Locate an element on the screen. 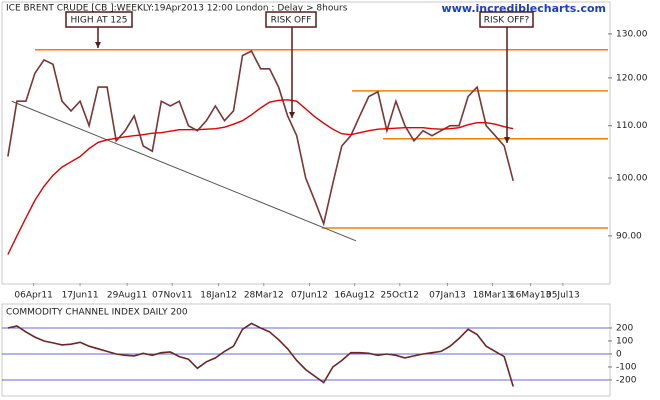  y-tick-label: 100 is located at coordinates (624, 341).